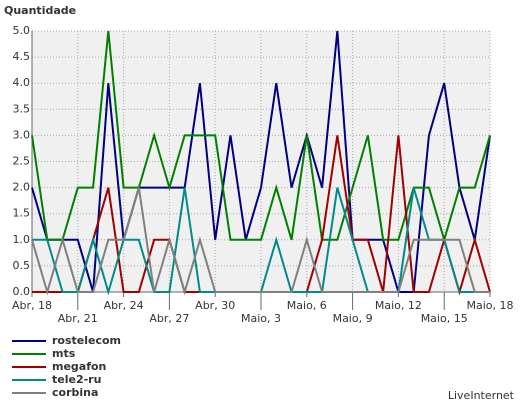 The width and height of the screenshot is (520, 405). Describe the element at coordinates (261, 318) in the screenshot. I see `x-tick-label: Maio, 3` at that location.